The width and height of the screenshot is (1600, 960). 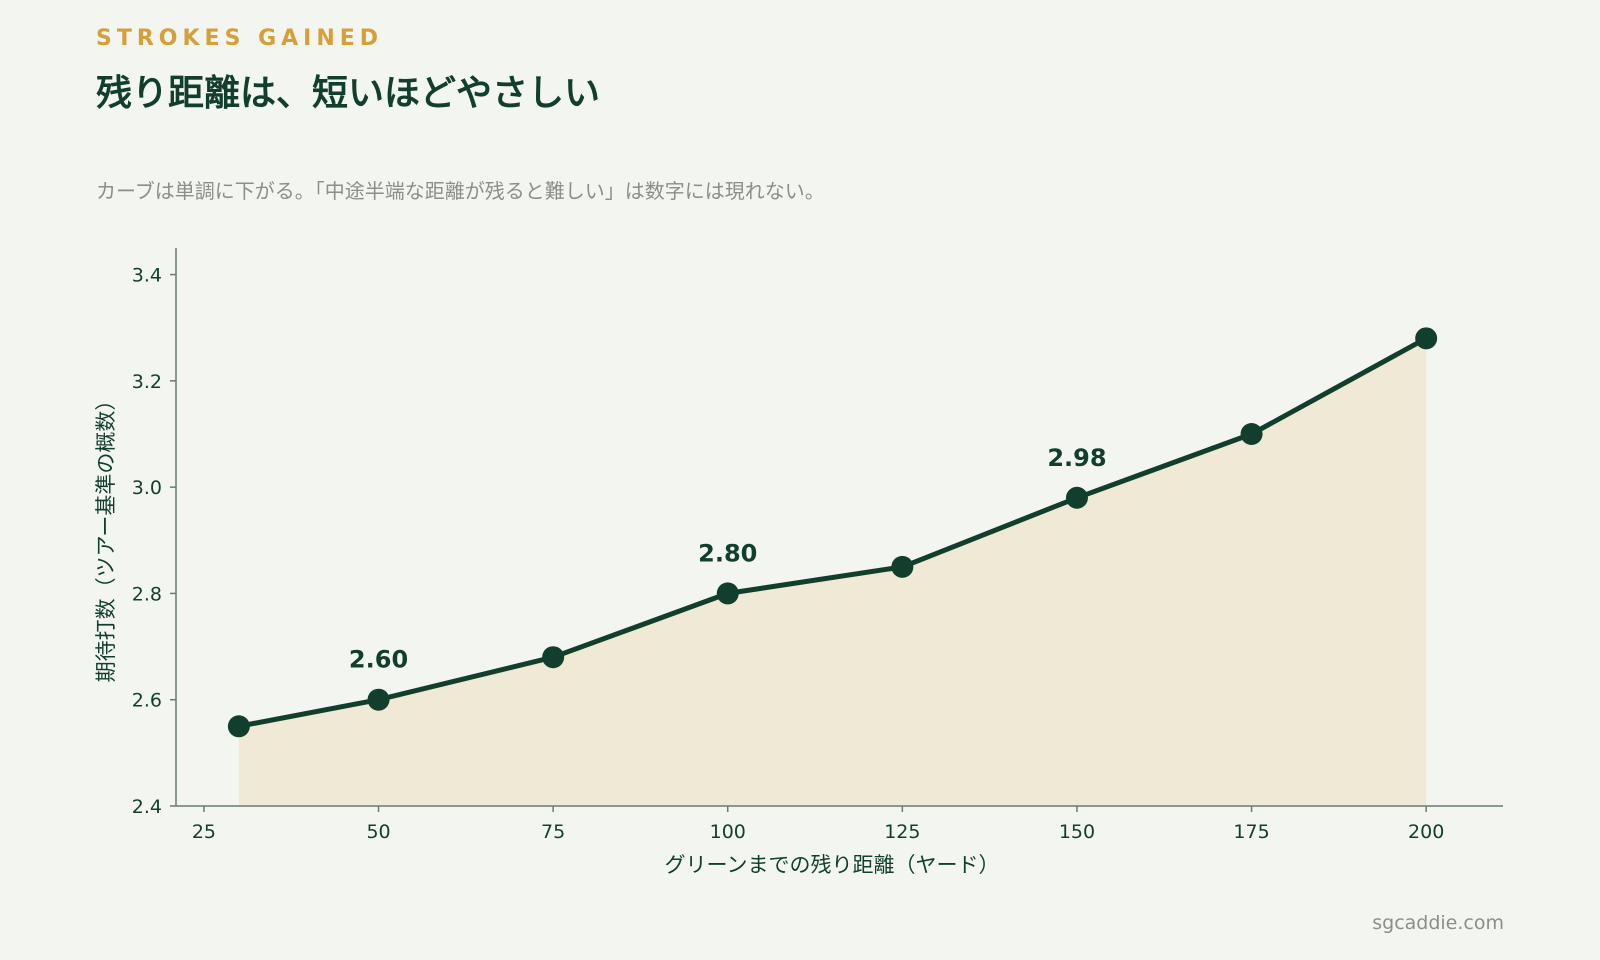 What do you see at coordinates (106, 536) in the screenshot?
I see `y-axis-title: 期待打数（ツアー基準の概数）` at bounding box center [106, 536].